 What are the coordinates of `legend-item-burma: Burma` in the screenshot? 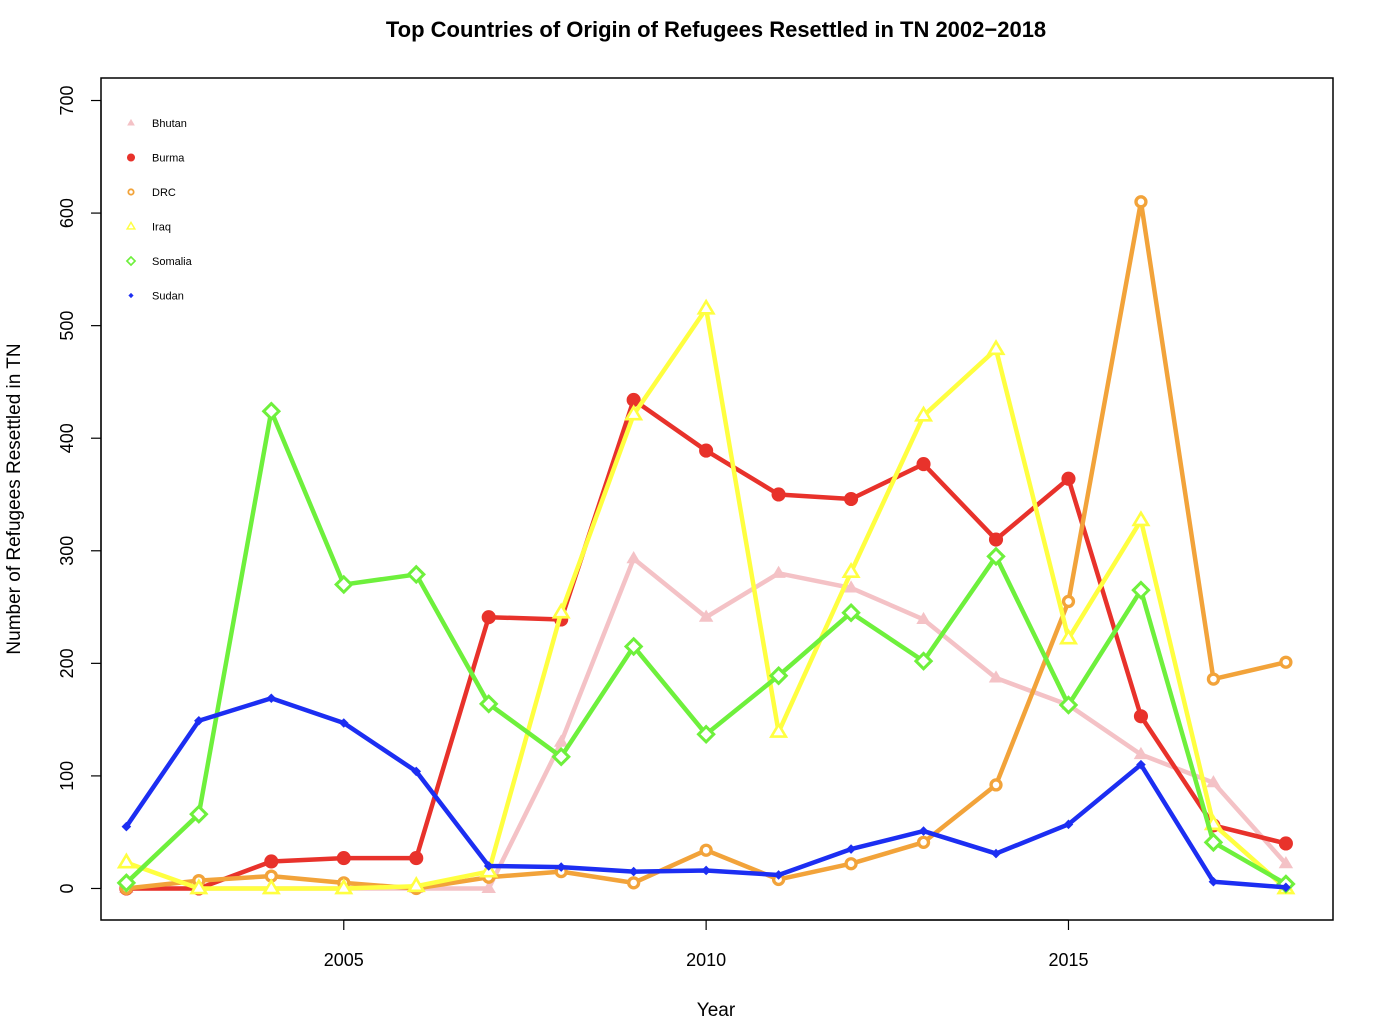 It's located at (155, 159).